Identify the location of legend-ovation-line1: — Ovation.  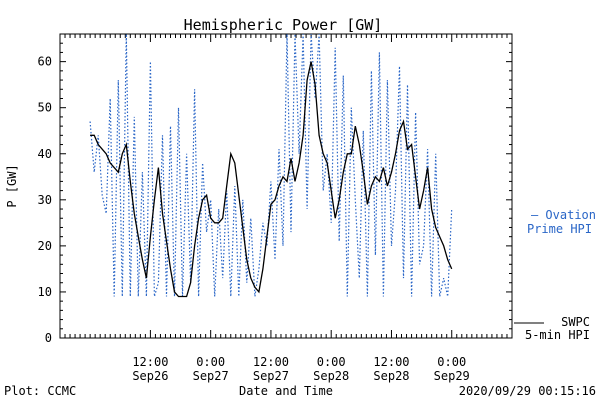
(563, 215).